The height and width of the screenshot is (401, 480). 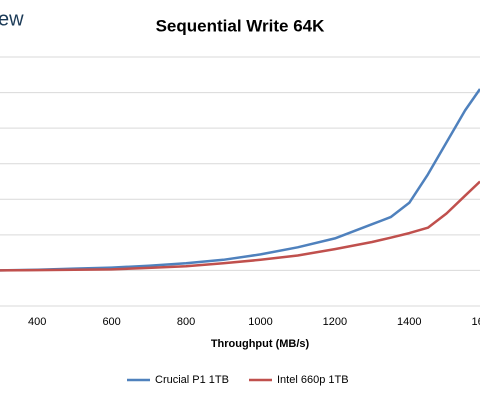 What do you see at coordinates (313, 380) in the screenshot?
I see `legend-label: Intel 660p 1TB` at bounding box center [313, 380].